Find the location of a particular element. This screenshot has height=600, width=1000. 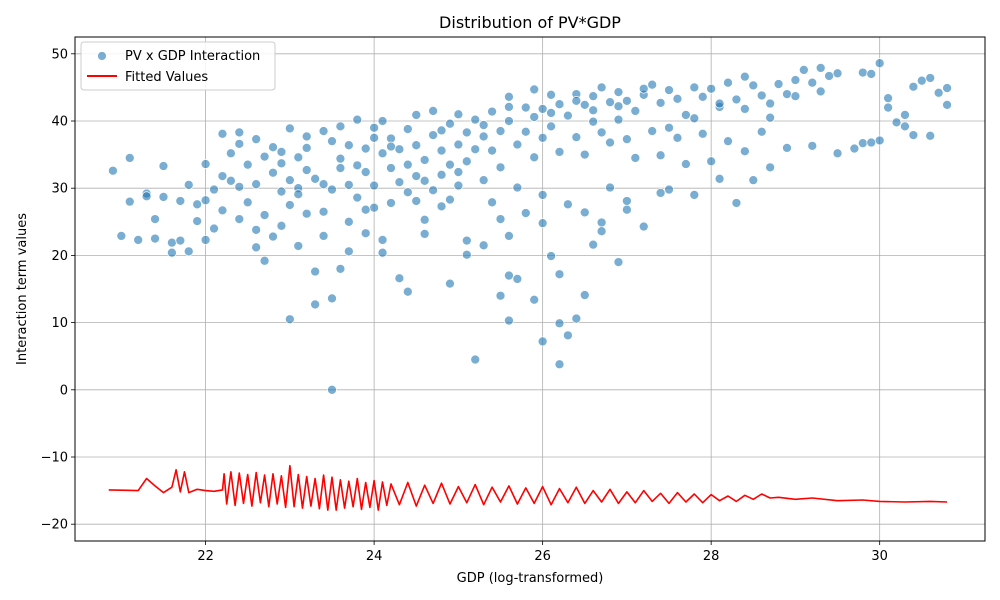

legend-label-line: Fitted Values is located at coordinates (166, 77).